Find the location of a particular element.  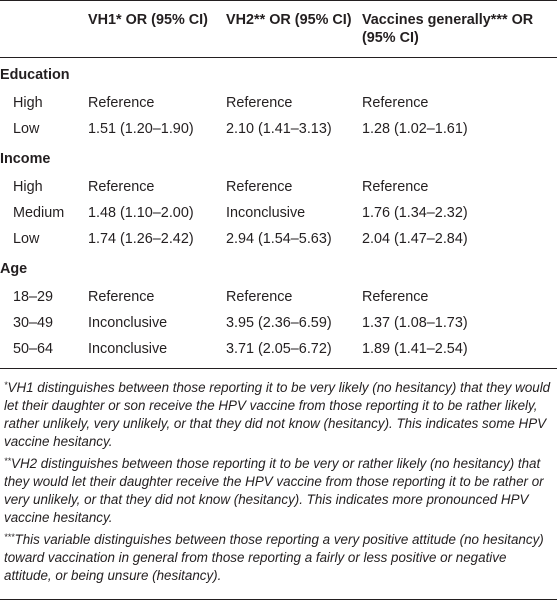

header-cell-blank is located at coordinates (44, 29).